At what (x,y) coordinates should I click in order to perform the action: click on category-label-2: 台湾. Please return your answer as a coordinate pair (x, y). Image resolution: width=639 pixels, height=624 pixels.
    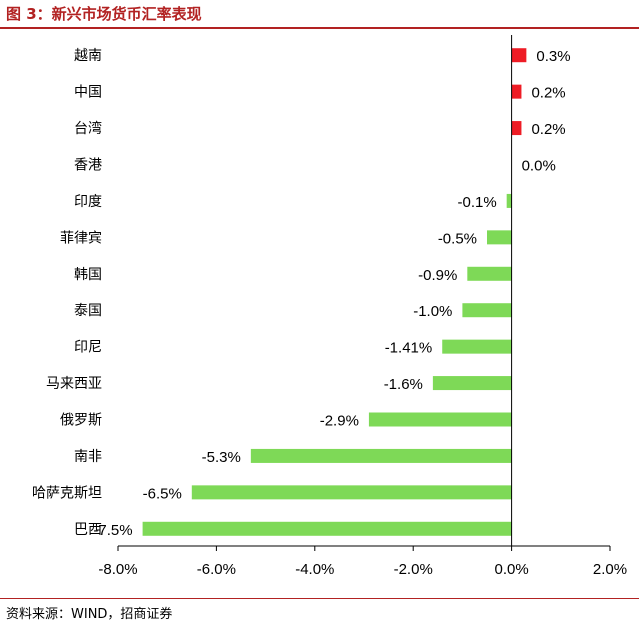
    Looking at the image, I should click on (88, 128).